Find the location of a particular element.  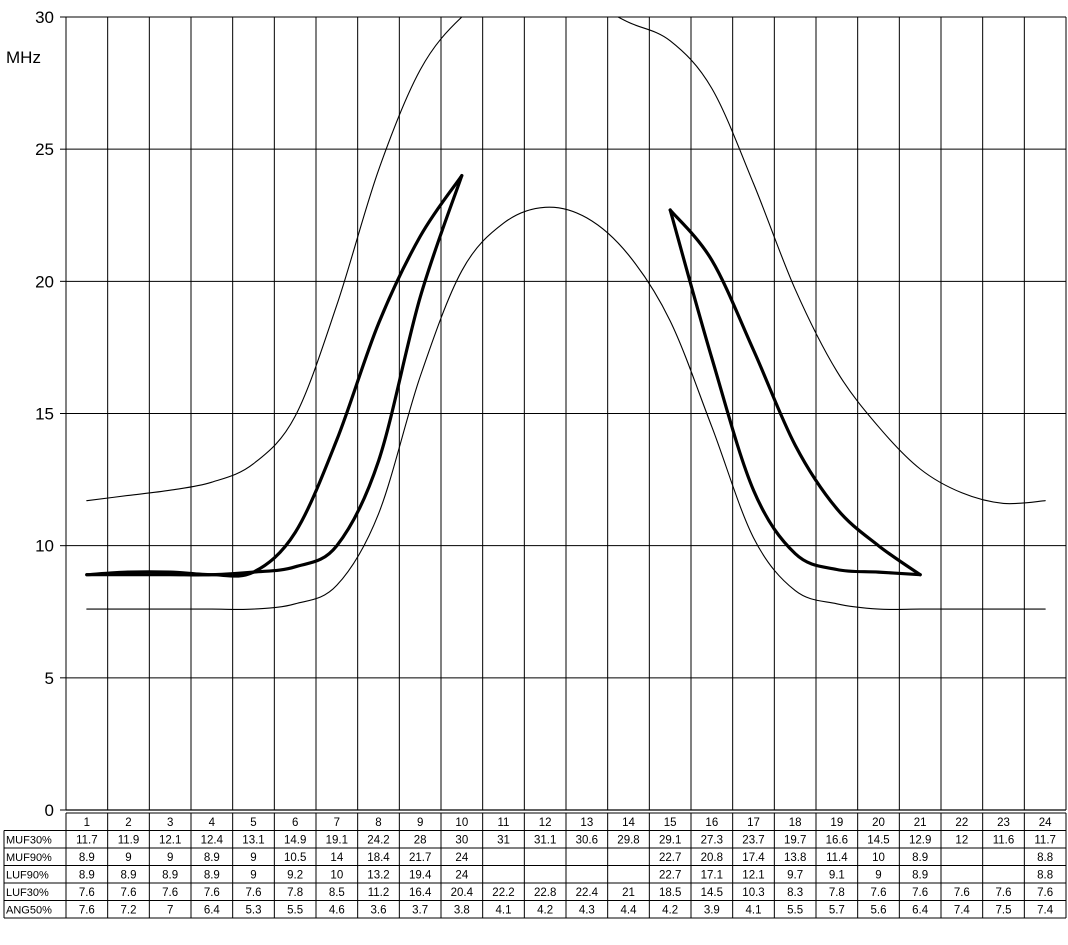

x-tick-label: 13 is located at coordinates (586, 823).